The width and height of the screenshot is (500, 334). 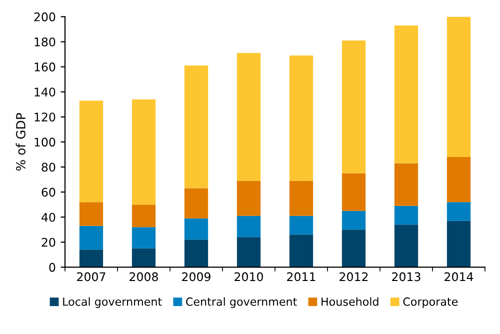 I want to click on legend-label: Household, so click(x=350, y=301).